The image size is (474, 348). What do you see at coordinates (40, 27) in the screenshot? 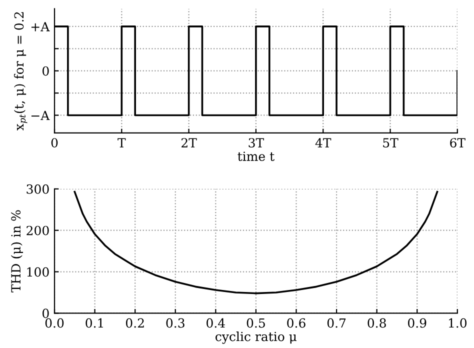
I see `text: +A` at bounding box center [40, 27].